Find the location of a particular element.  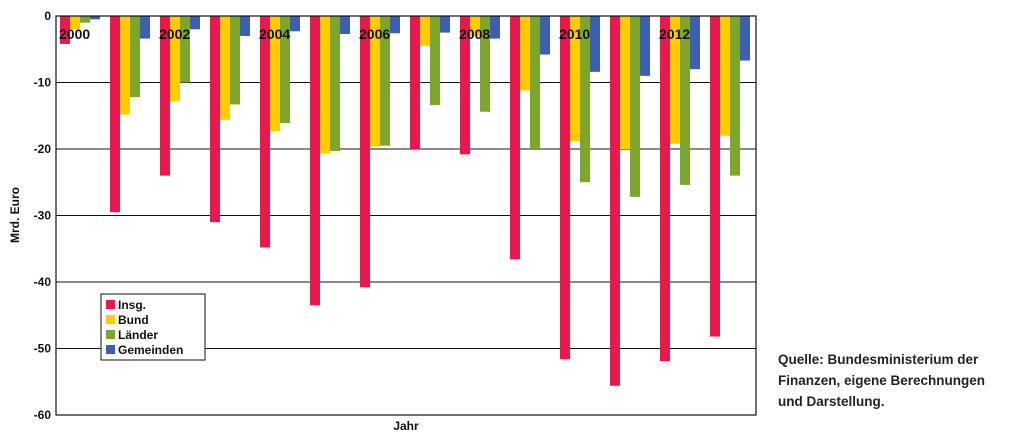

y-tick-labels: 0 -10 -20 -30 -40 -50 -60 is located at coordinates (43, 215).